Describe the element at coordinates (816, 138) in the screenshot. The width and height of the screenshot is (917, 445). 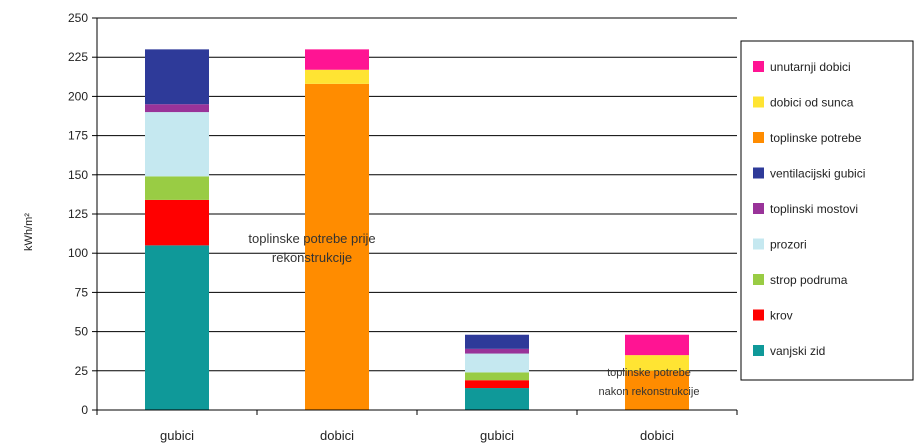
I see `legend-label-toplinske-potrebe: toplinske potrebe` at that location.